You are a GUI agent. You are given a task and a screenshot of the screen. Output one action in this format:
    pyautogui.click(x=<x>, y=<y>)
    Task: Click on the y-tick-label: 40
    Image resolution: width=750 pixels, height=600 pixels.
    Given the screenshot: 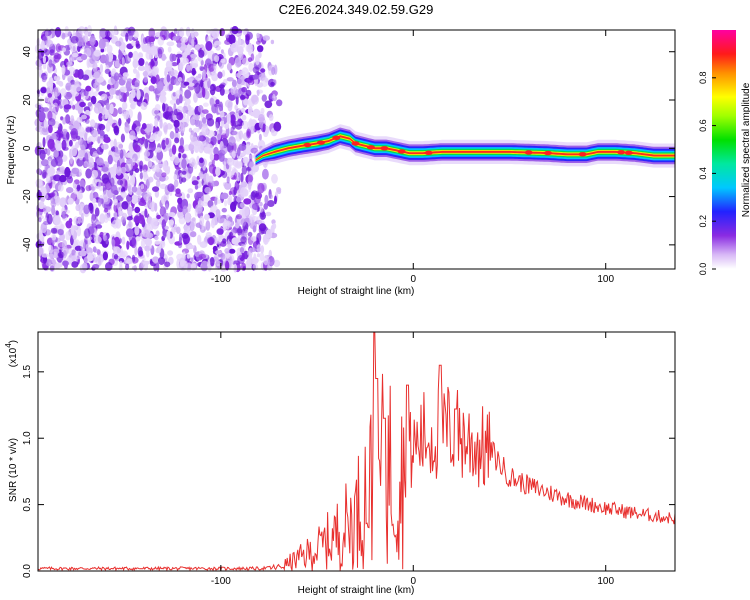 What is the action you would take?
    pyautogui.click(x=27, y=52)
    